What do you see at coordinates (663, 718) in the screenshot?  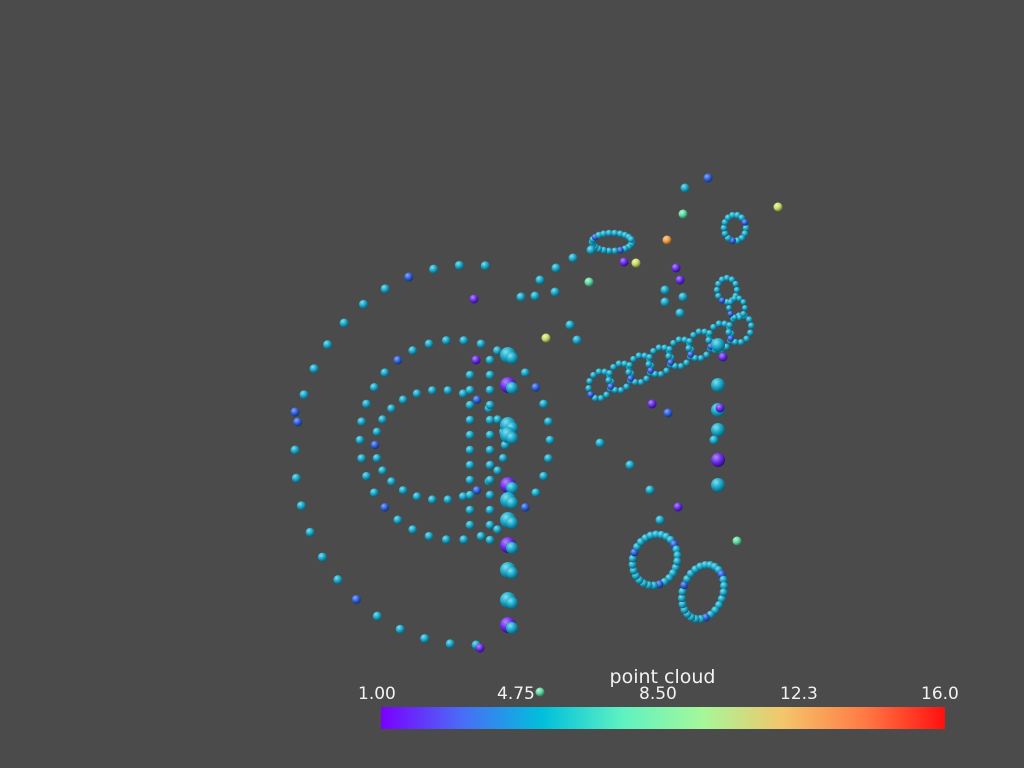 I see `colorbar-gradient` at bounding box center [663, 718].